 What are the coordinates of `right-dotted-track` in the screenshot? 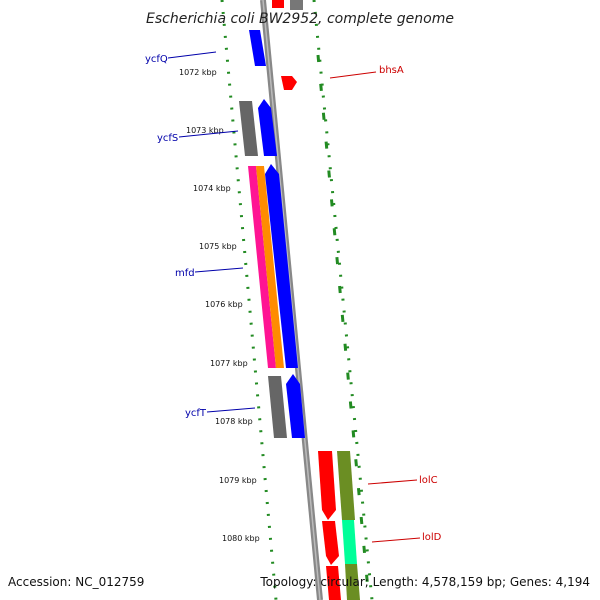 It's located at (343, 300).